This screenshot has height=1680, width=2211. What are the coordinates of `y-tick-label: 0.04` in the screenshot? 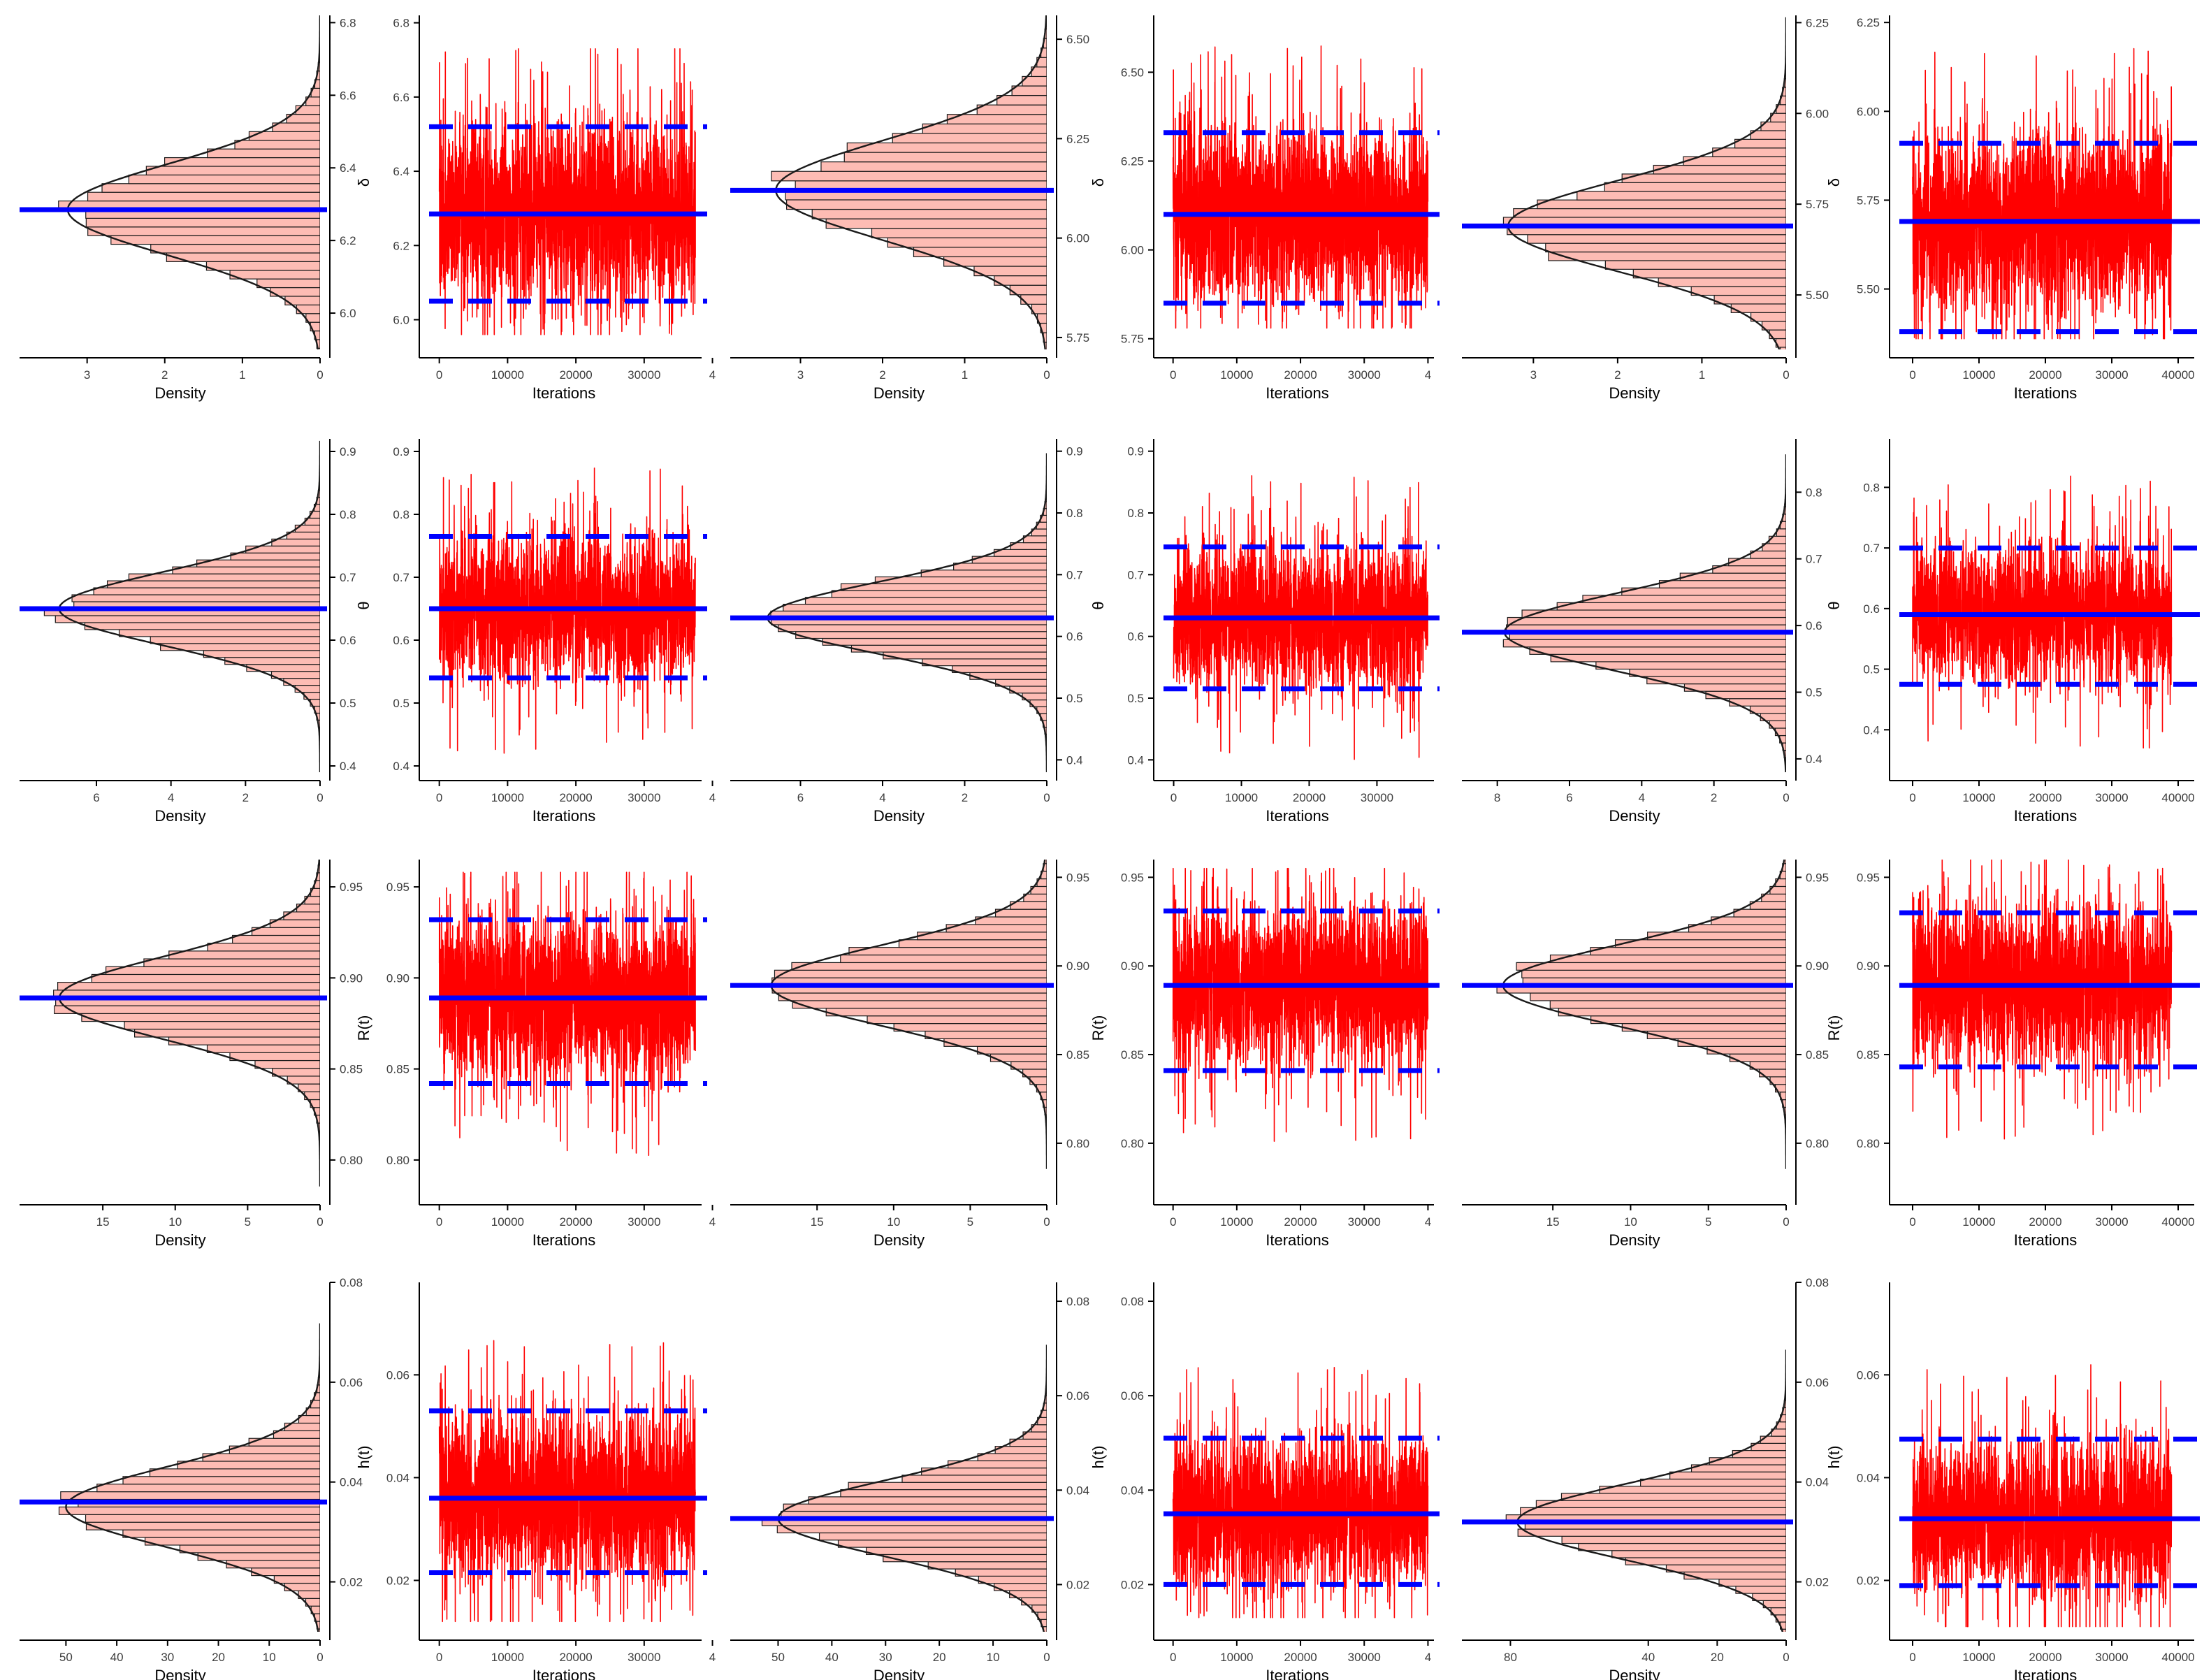 It's located at (351, 1482).